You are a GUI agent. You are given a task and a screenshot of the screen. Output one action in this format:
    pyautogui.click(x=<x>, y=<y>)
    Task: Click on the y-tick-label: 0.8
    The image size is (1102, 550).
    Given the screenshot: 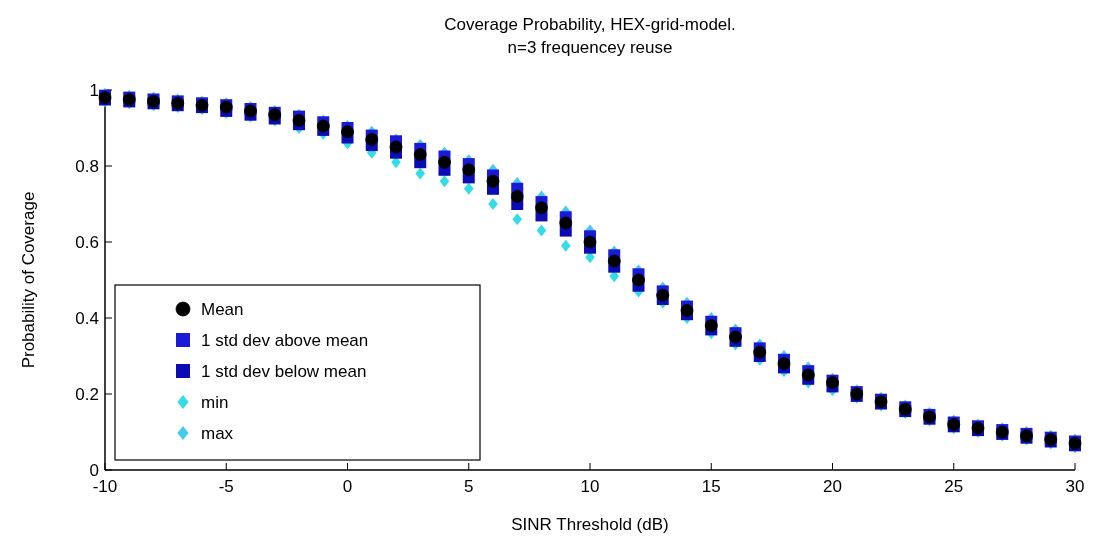 What is the action you would take?
    pyautogui.click(x=87, y=166)
    